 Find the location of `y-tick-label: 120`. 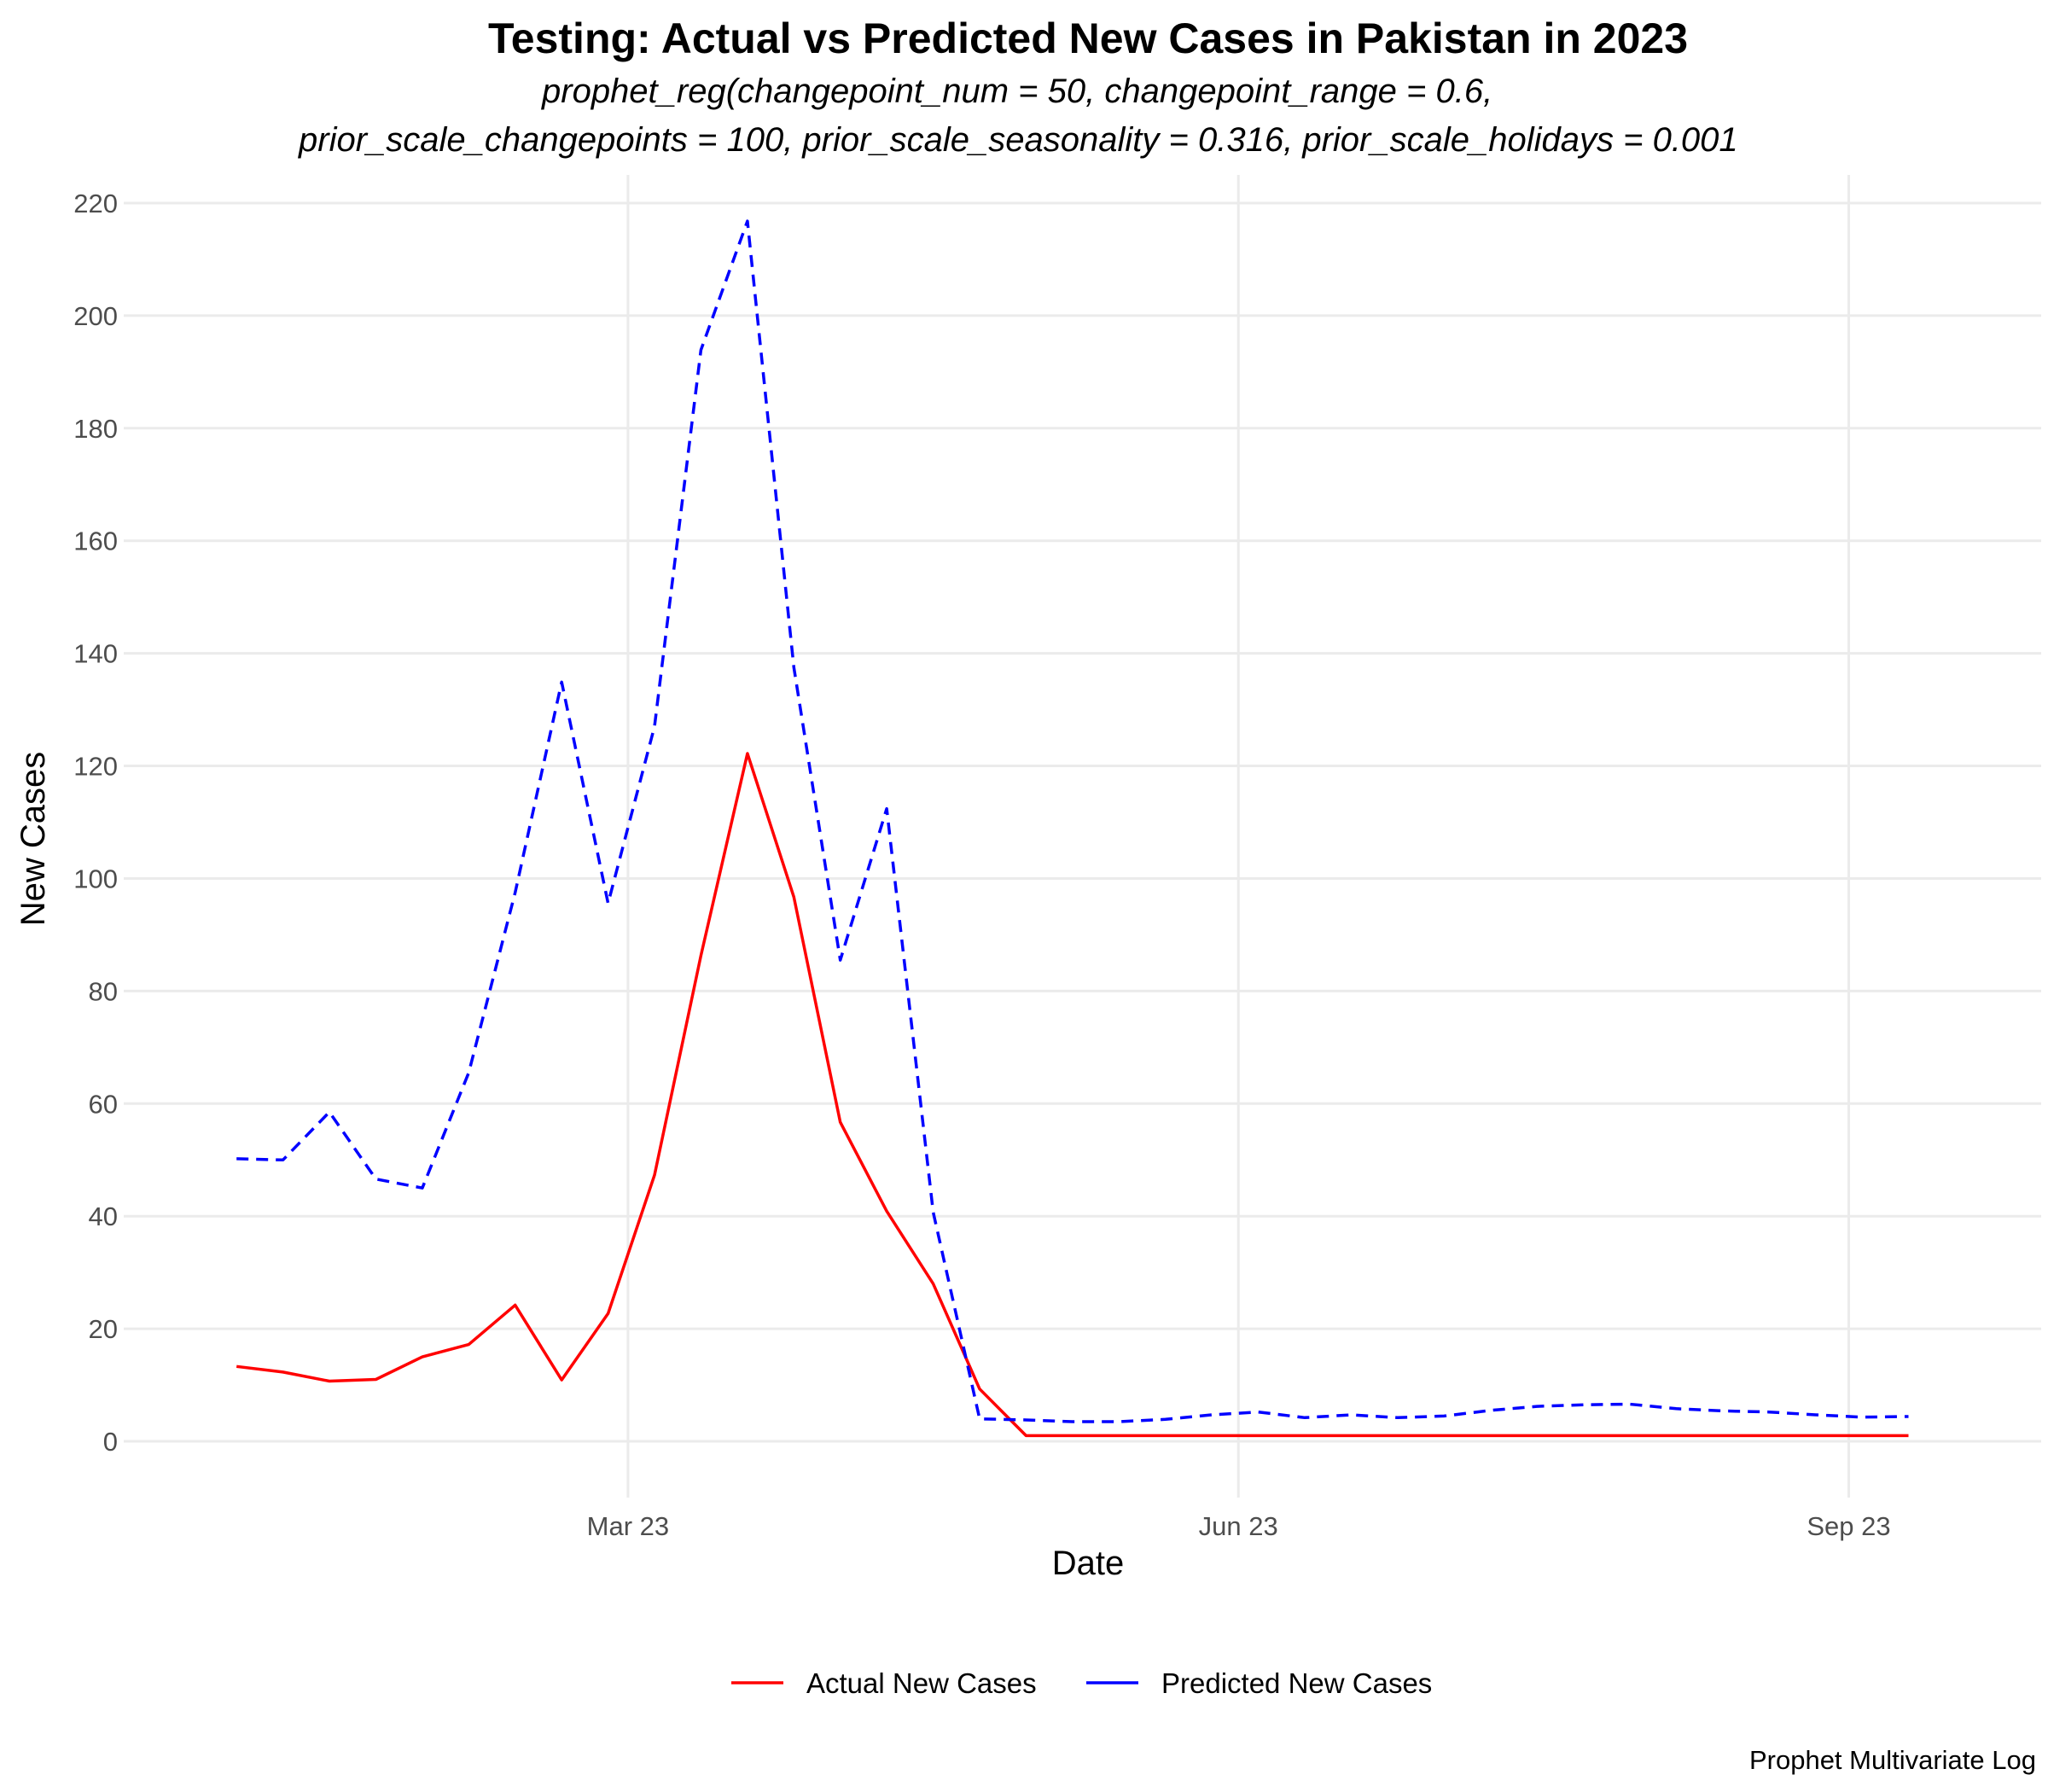

y-tick-label: 120 is located at coordinates (95, 767).